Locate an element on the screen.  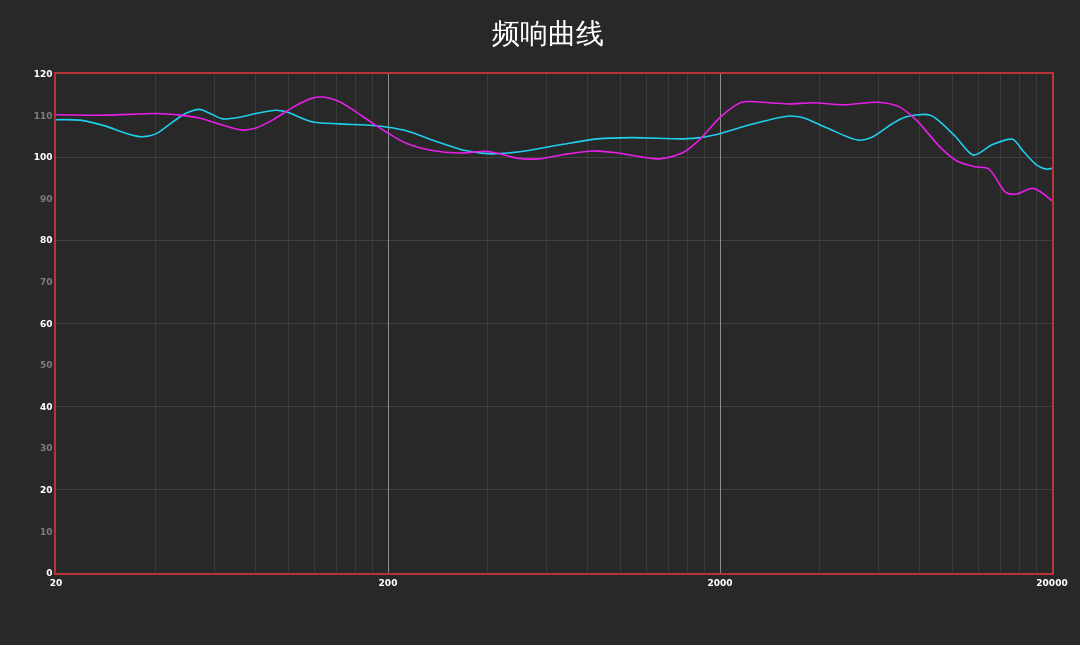
y-tick-label: 100 is located at coordinates (43, 157).